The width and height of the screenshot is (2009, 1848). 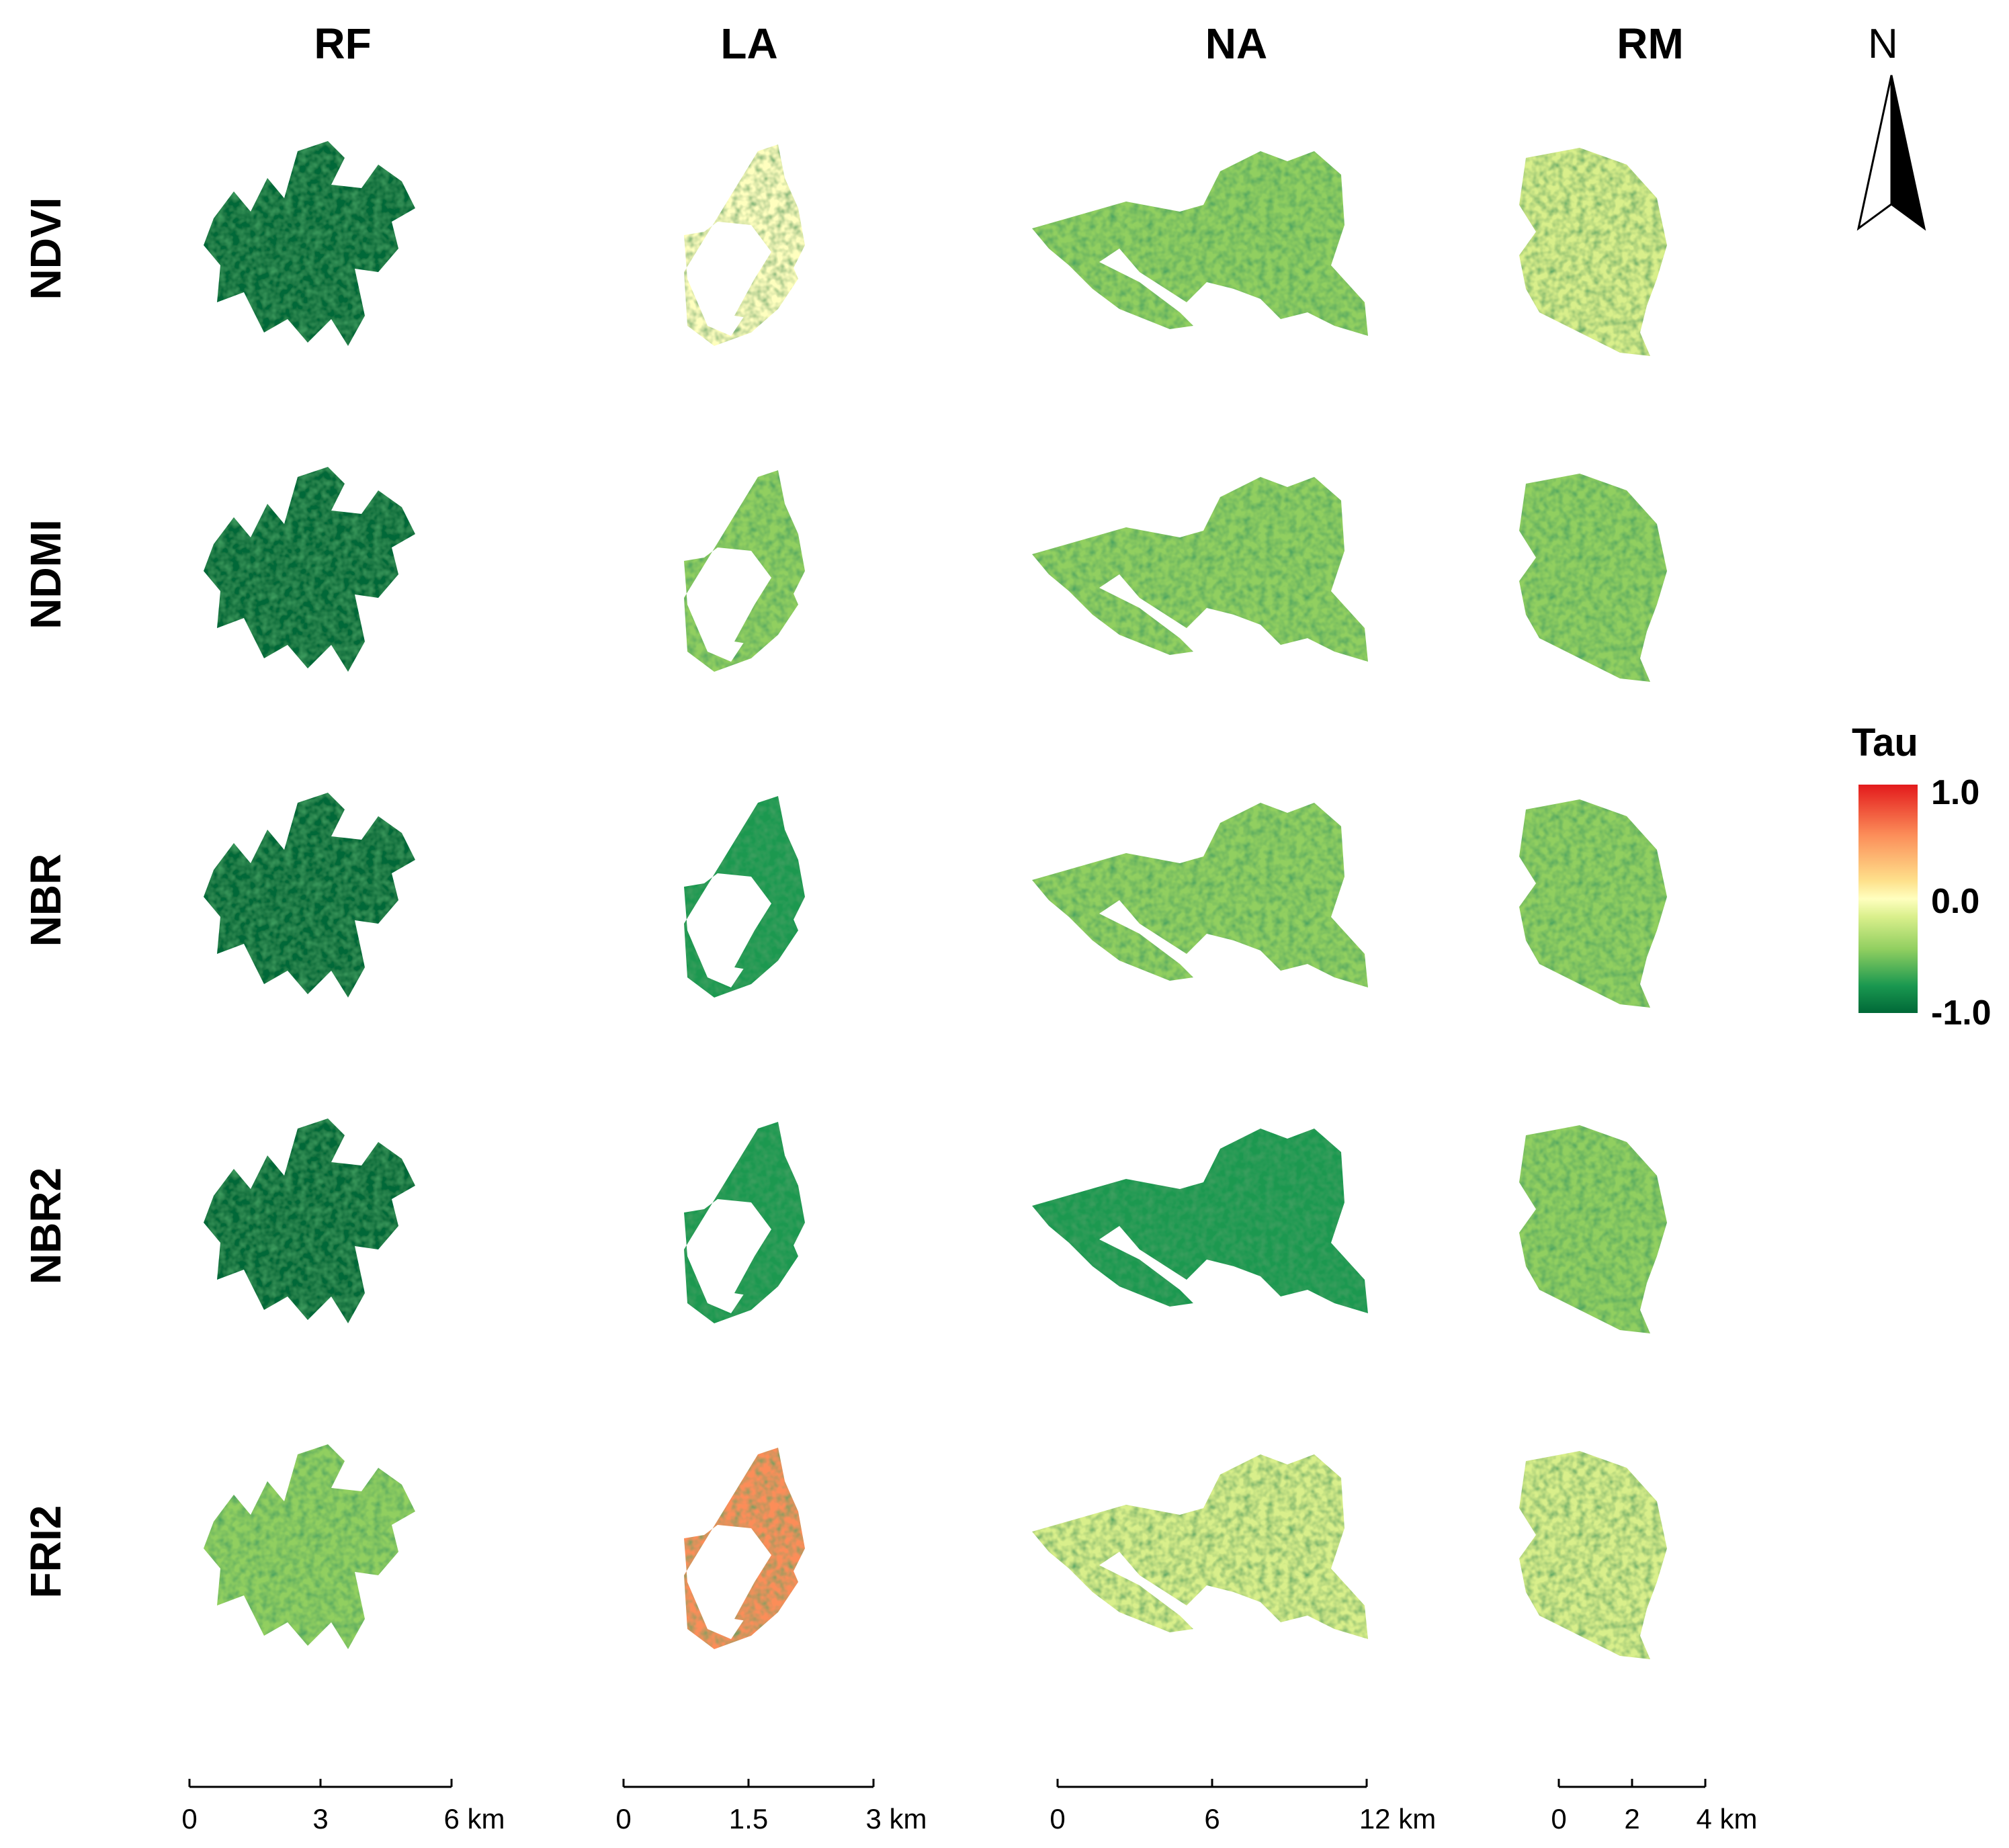 I want to click on scale-tick-rm-1: 2, so click(x=1631, y=1819).